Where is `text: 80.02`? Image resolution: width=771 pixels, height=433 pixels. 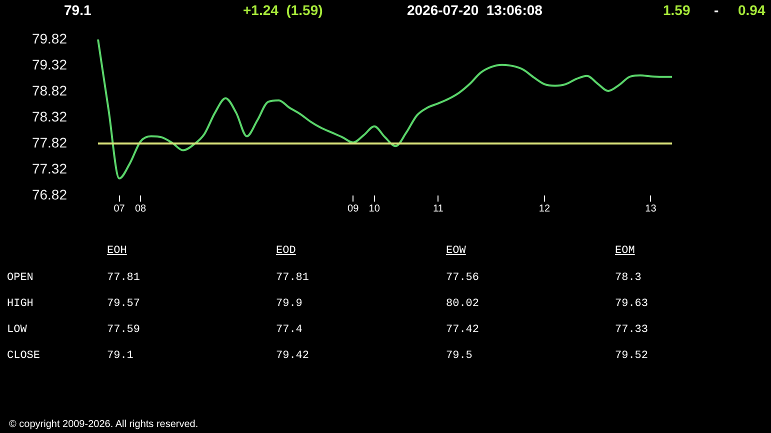
text: 80.02 is located at coordinates (463, 304).